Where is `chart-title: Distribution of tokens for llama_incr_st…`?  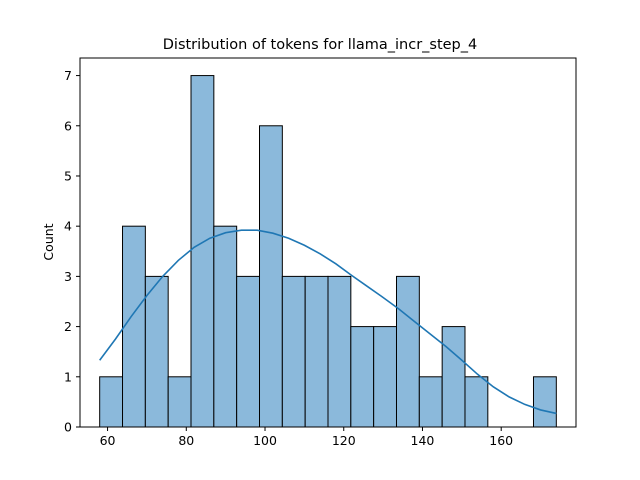 chart-title: Distribution of tokens for llama_incr_st… is located at coordinates (320, 45).